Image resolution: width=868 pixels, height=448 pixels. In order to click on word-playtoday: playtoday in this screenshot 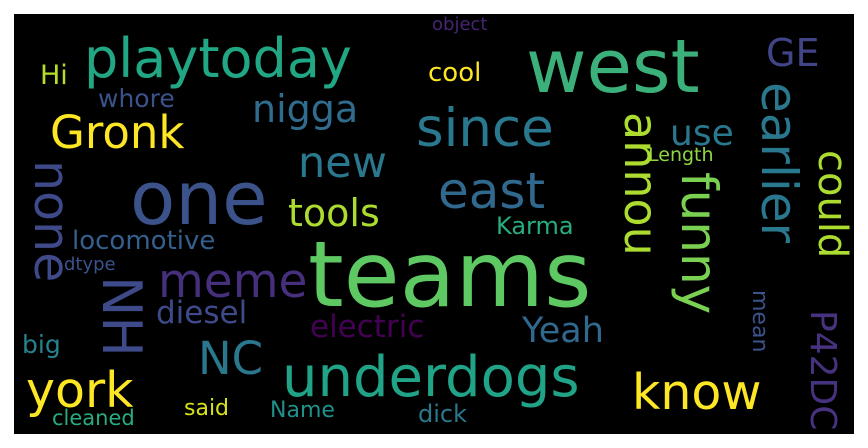, I will do `click(218, 58)`.